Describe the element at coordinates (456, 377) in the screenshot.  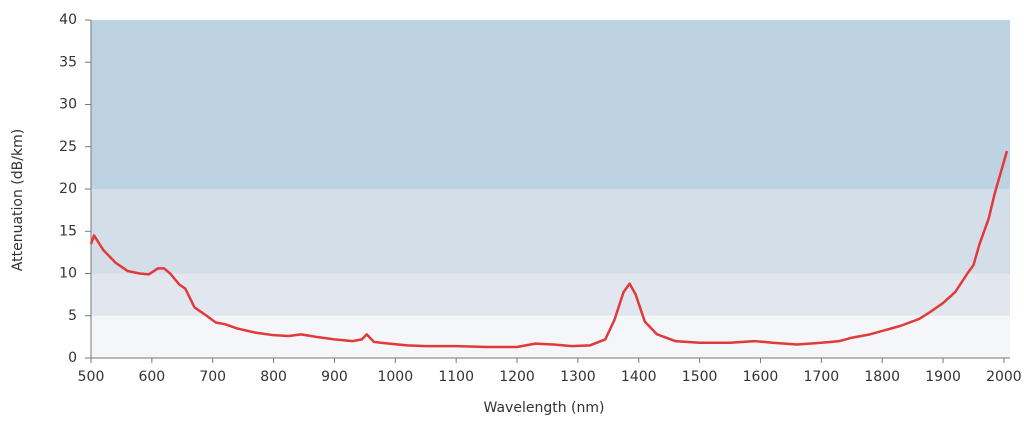
I see `x-tick-label: 1100` at that location.